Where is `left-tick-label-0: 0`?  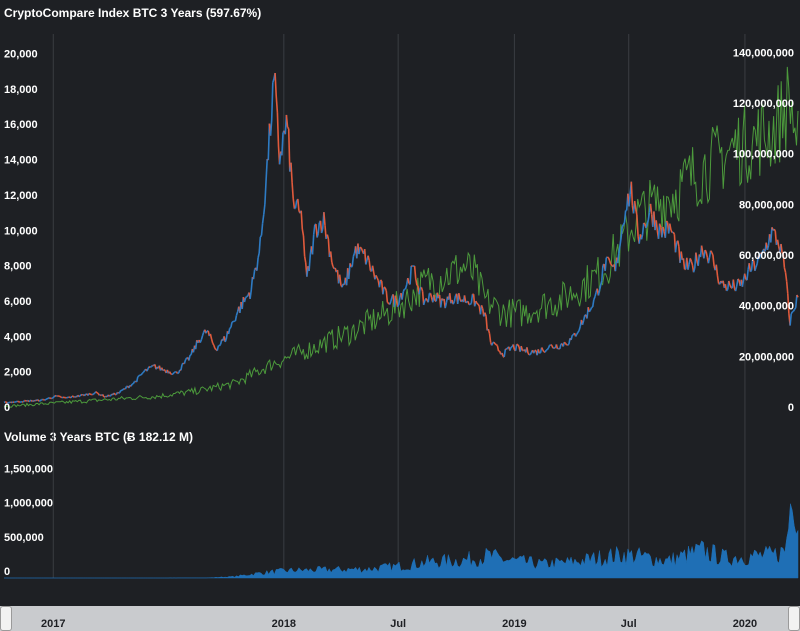
left-tick-label-0: 0 is located at coordinates (7, 408).